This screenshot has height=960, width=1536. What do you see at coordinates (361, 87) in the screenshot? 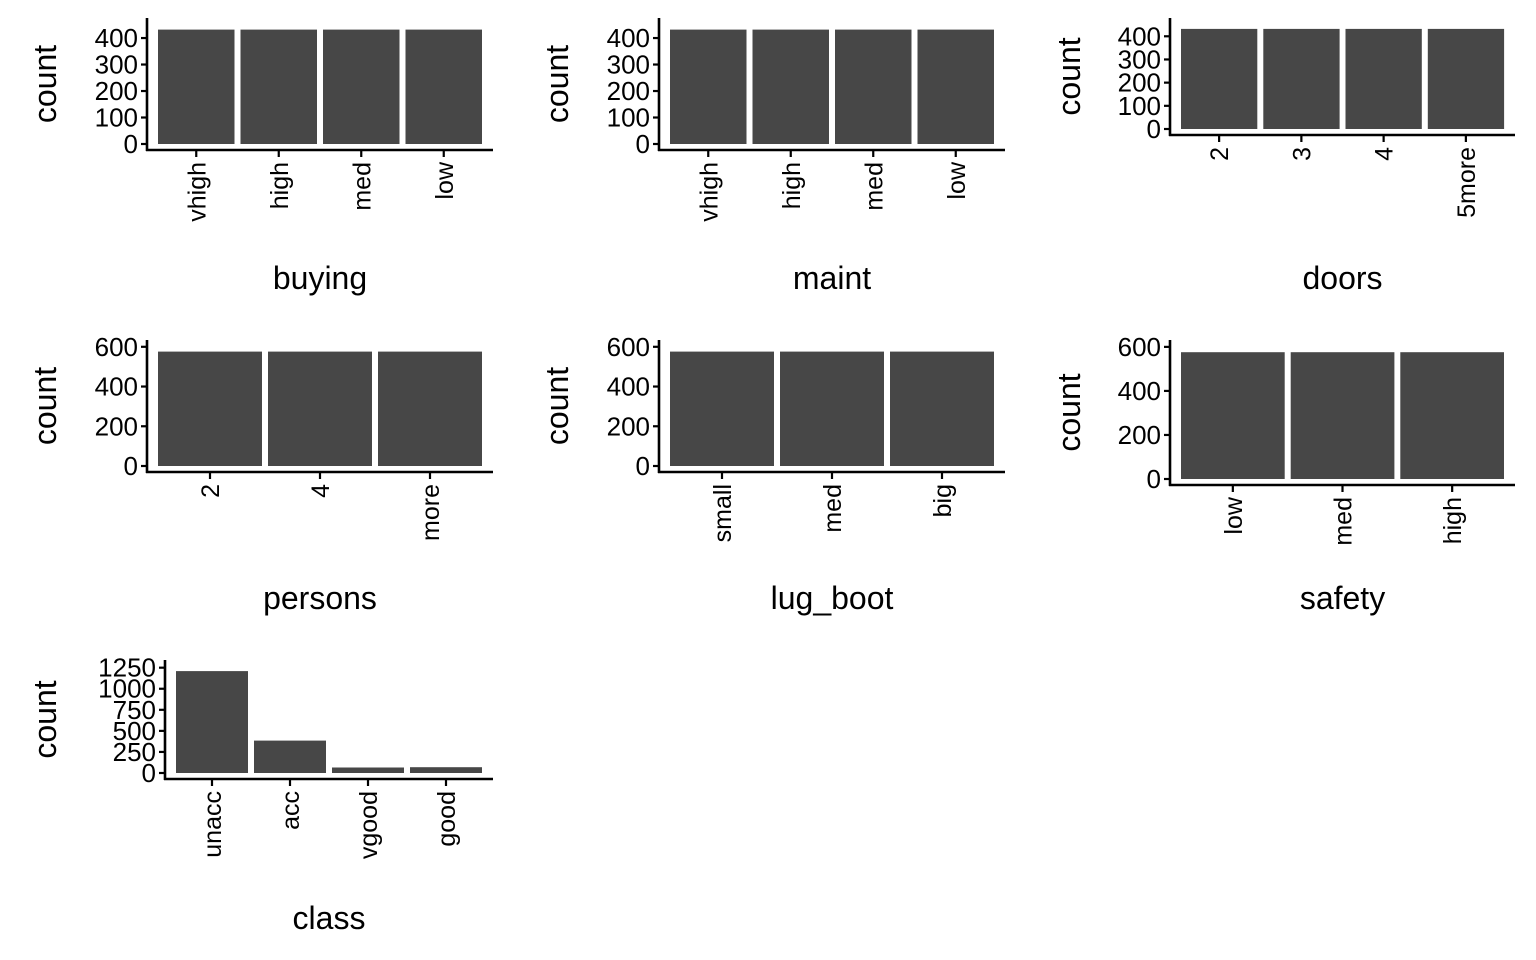
I see `bar-buying-med` at bounding box center [361, 87].